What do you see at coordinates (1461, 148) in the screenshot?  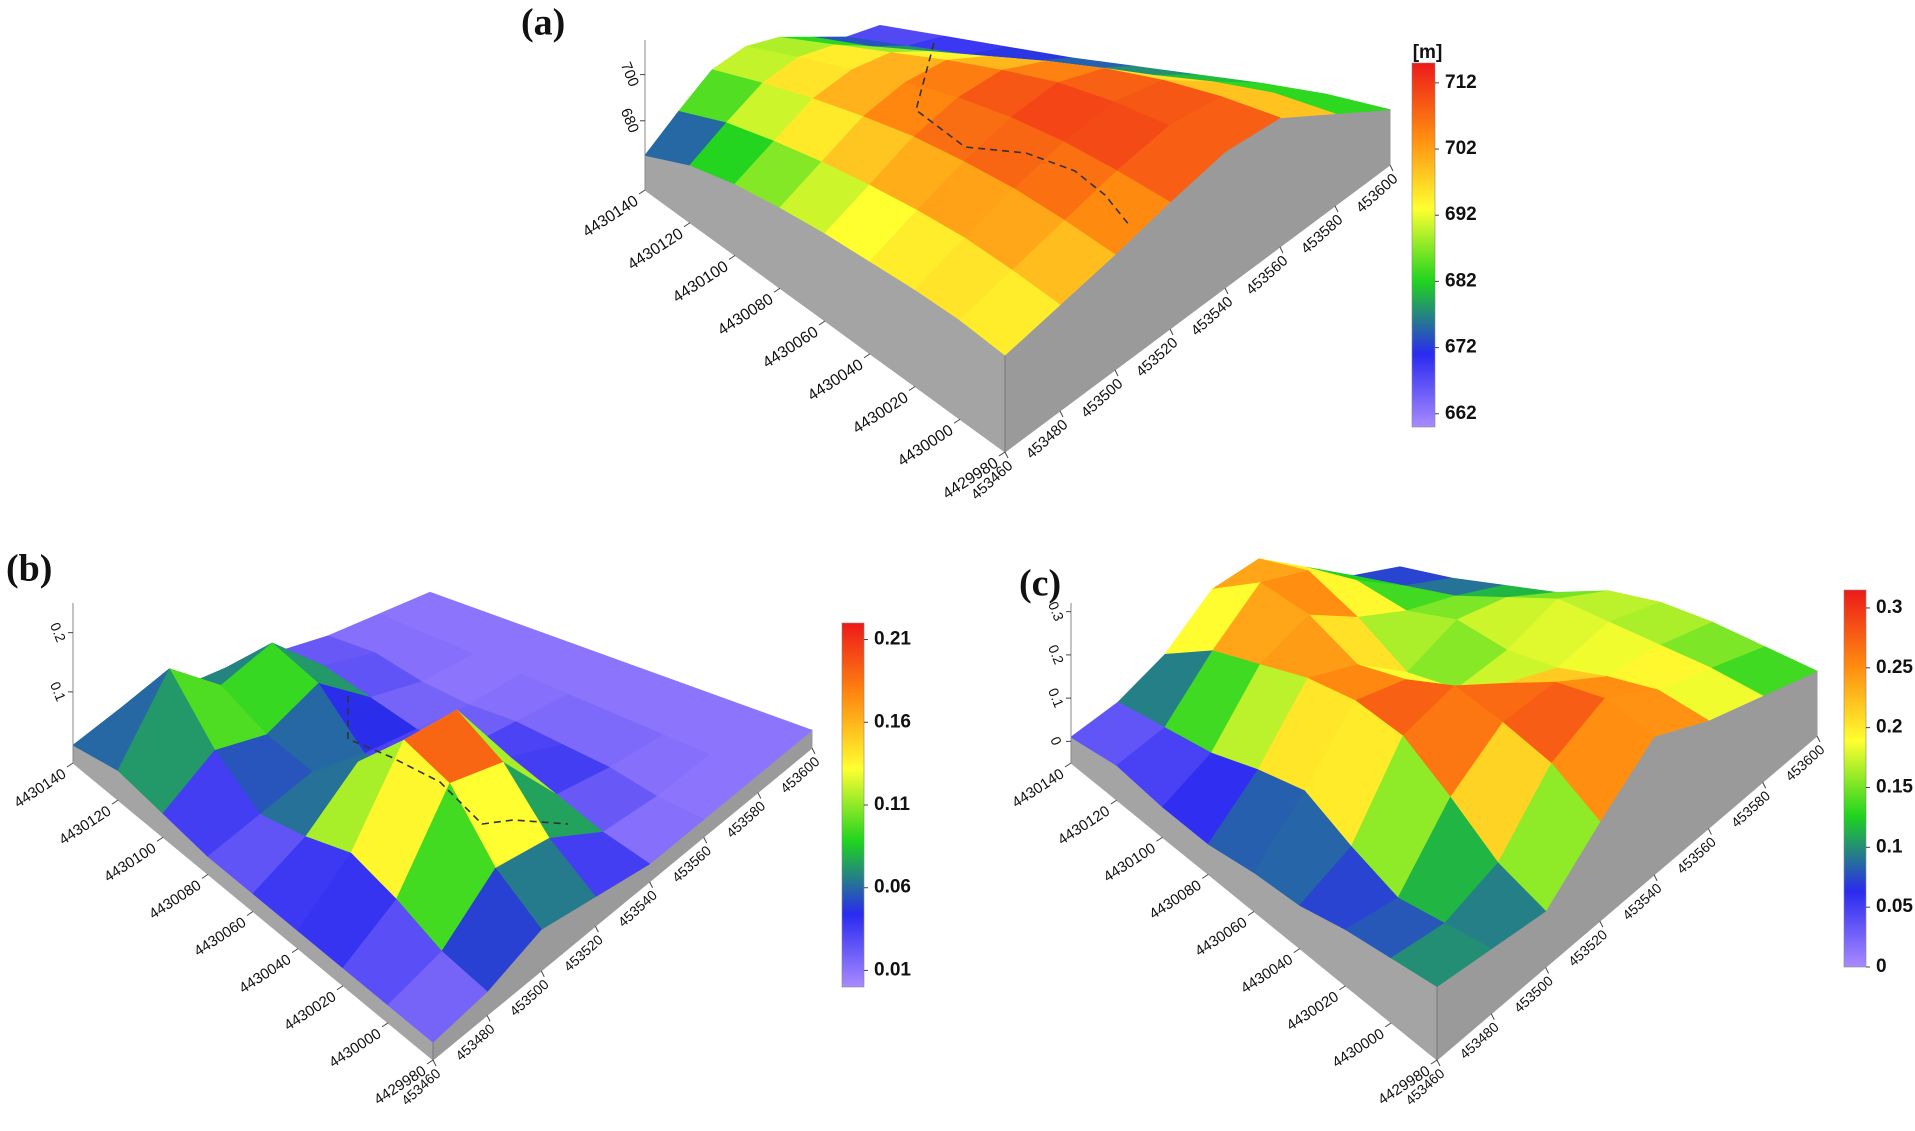 I see `colorbar-tick-label: 702` at bounding box center [1461, 148].